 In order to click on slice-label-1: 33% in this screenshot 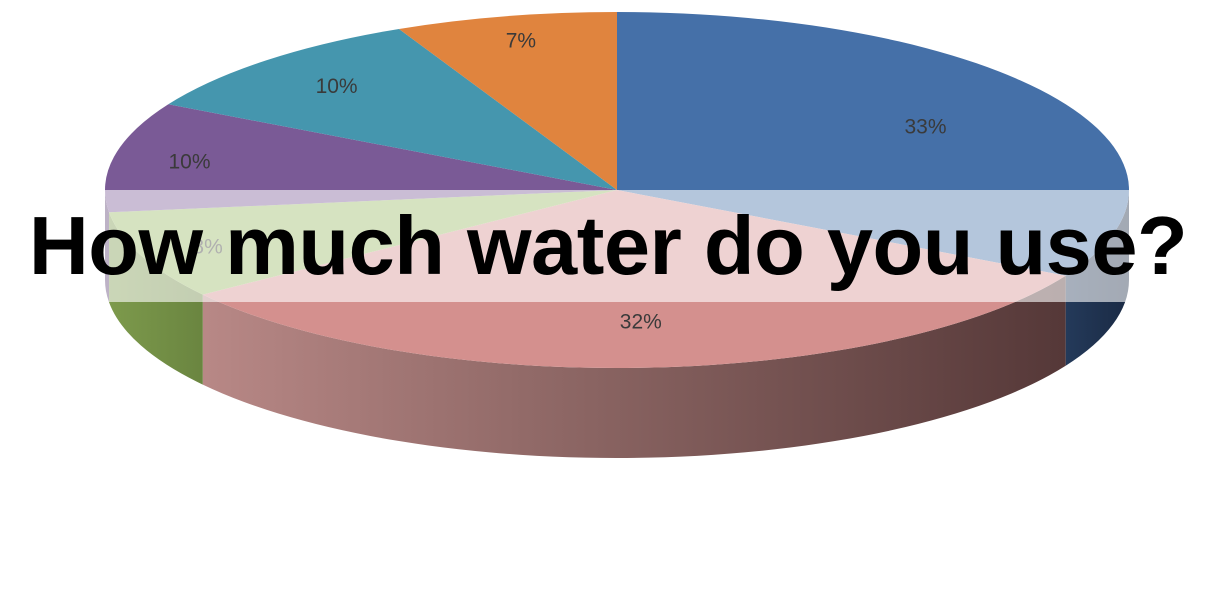, I will do `click(925, 127)`.